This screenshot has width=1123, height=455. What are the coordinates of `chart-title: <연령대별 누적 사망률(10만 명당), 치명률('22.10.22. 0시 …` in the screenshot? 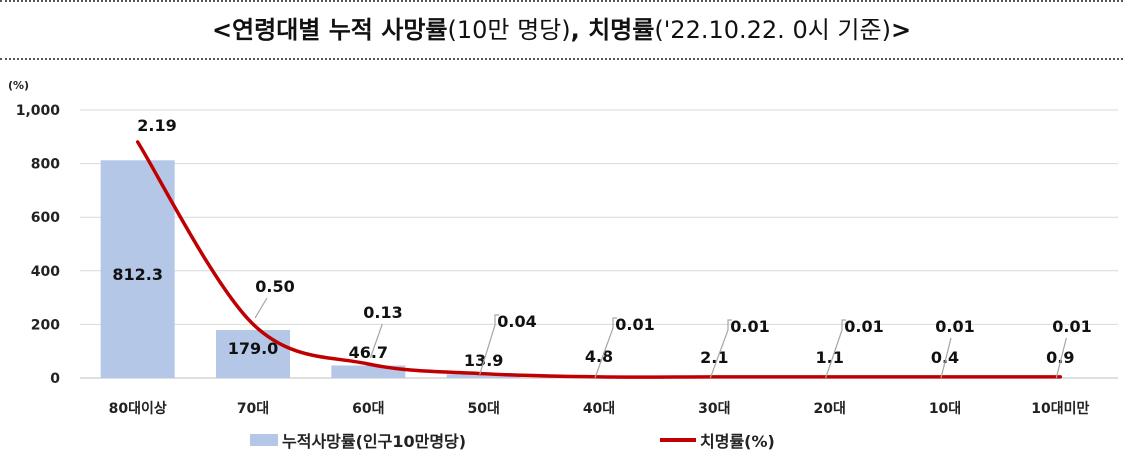 It's located at (561, 27).